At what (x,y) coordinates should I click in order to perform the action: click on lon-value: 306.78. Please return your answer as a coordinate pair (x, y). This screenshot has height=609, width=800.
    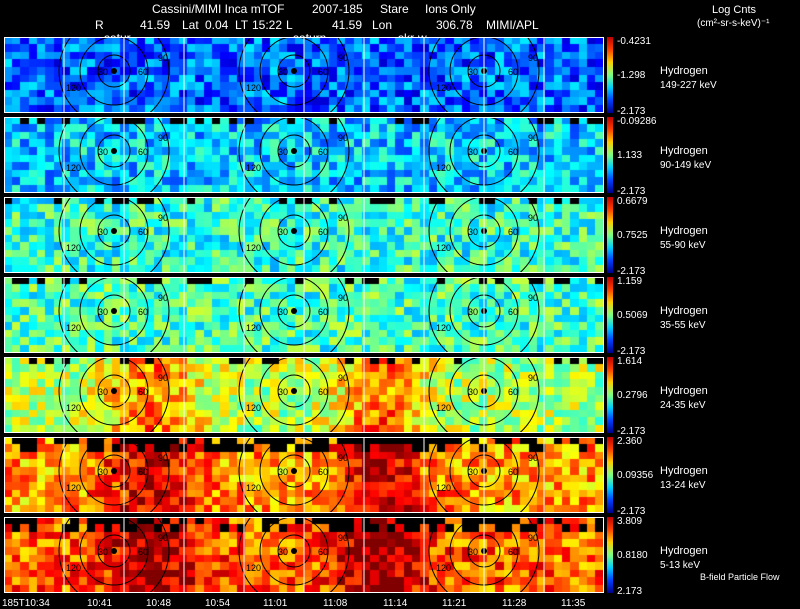
    Looking at the image, I should click on (454, 25).